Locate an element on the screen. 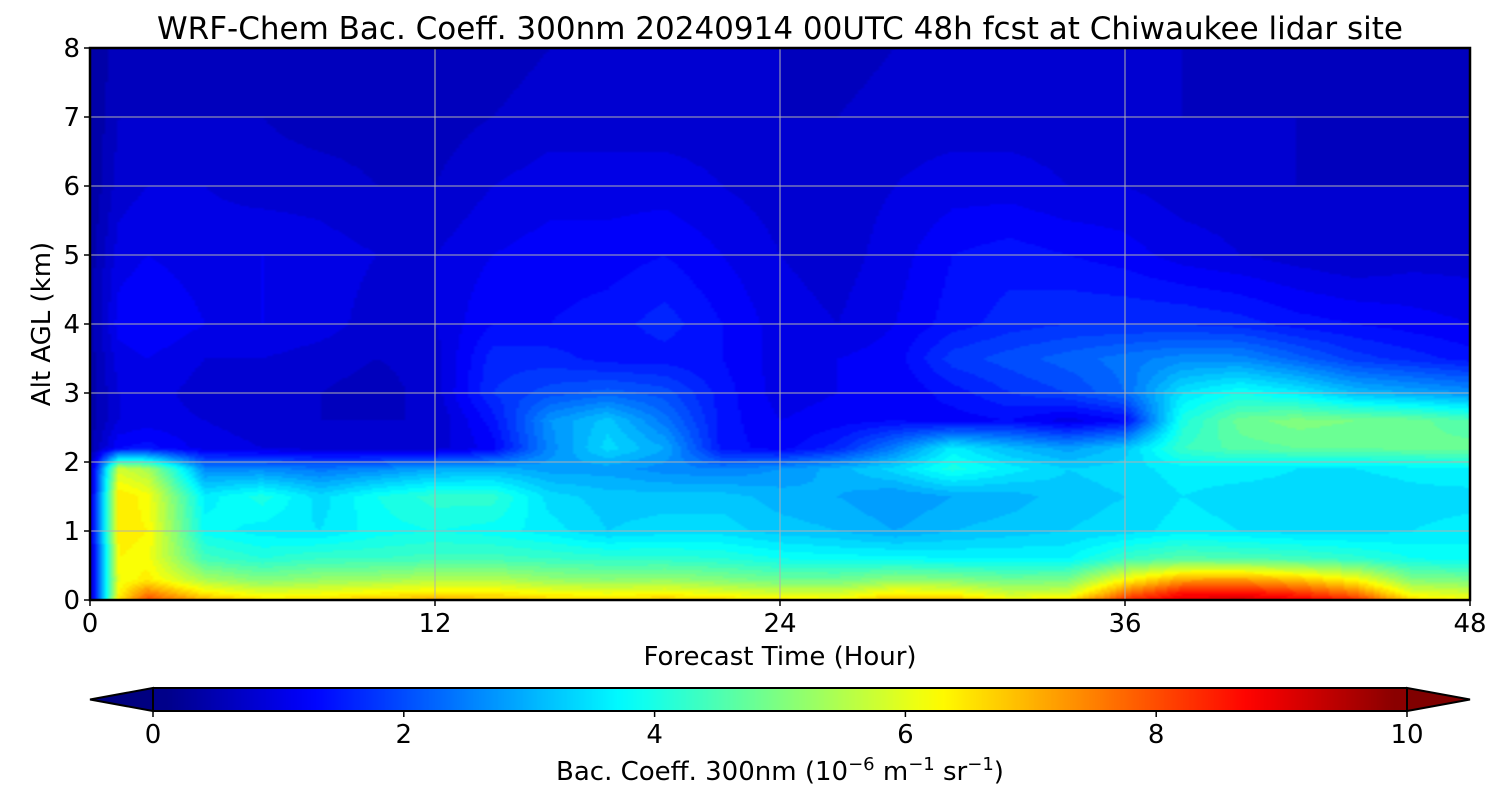 This screenshot has height=800, width=1500. colorbar-gradient is located at coordinates (780, 699).